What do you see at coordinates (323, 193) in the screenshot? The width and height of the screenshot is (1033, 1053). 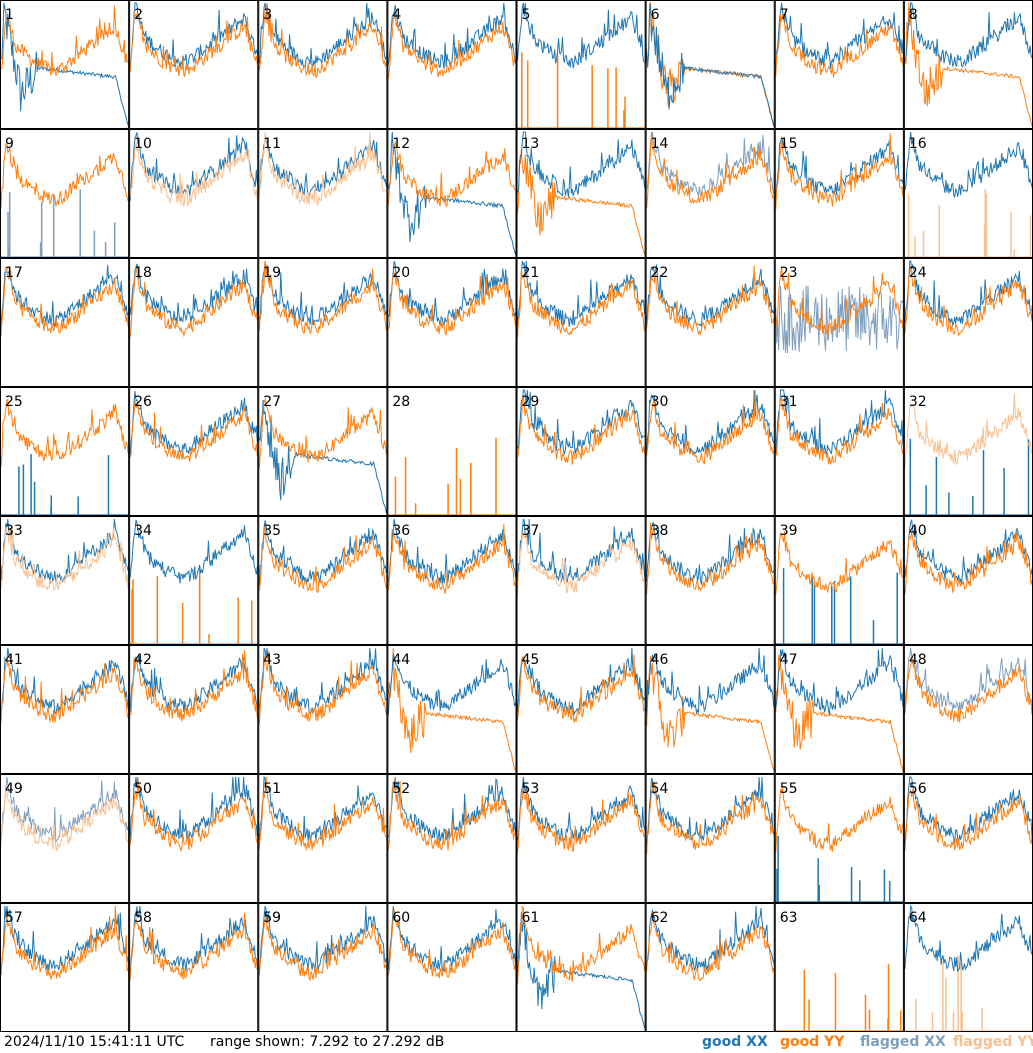 I see `tile-11: 11` at bounding box center [323, 193].